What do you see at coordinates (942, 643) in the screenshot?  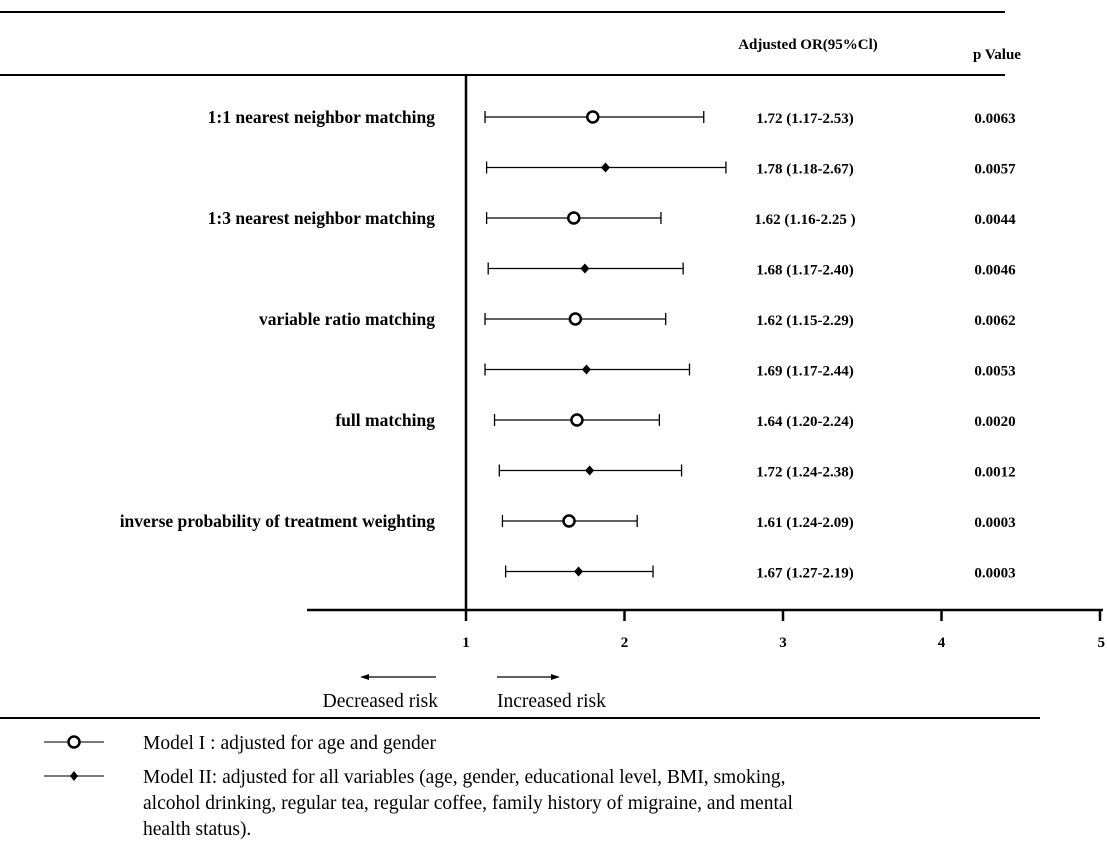 I see `x-tick-label-4: 4` at bounding box center [942, 643].